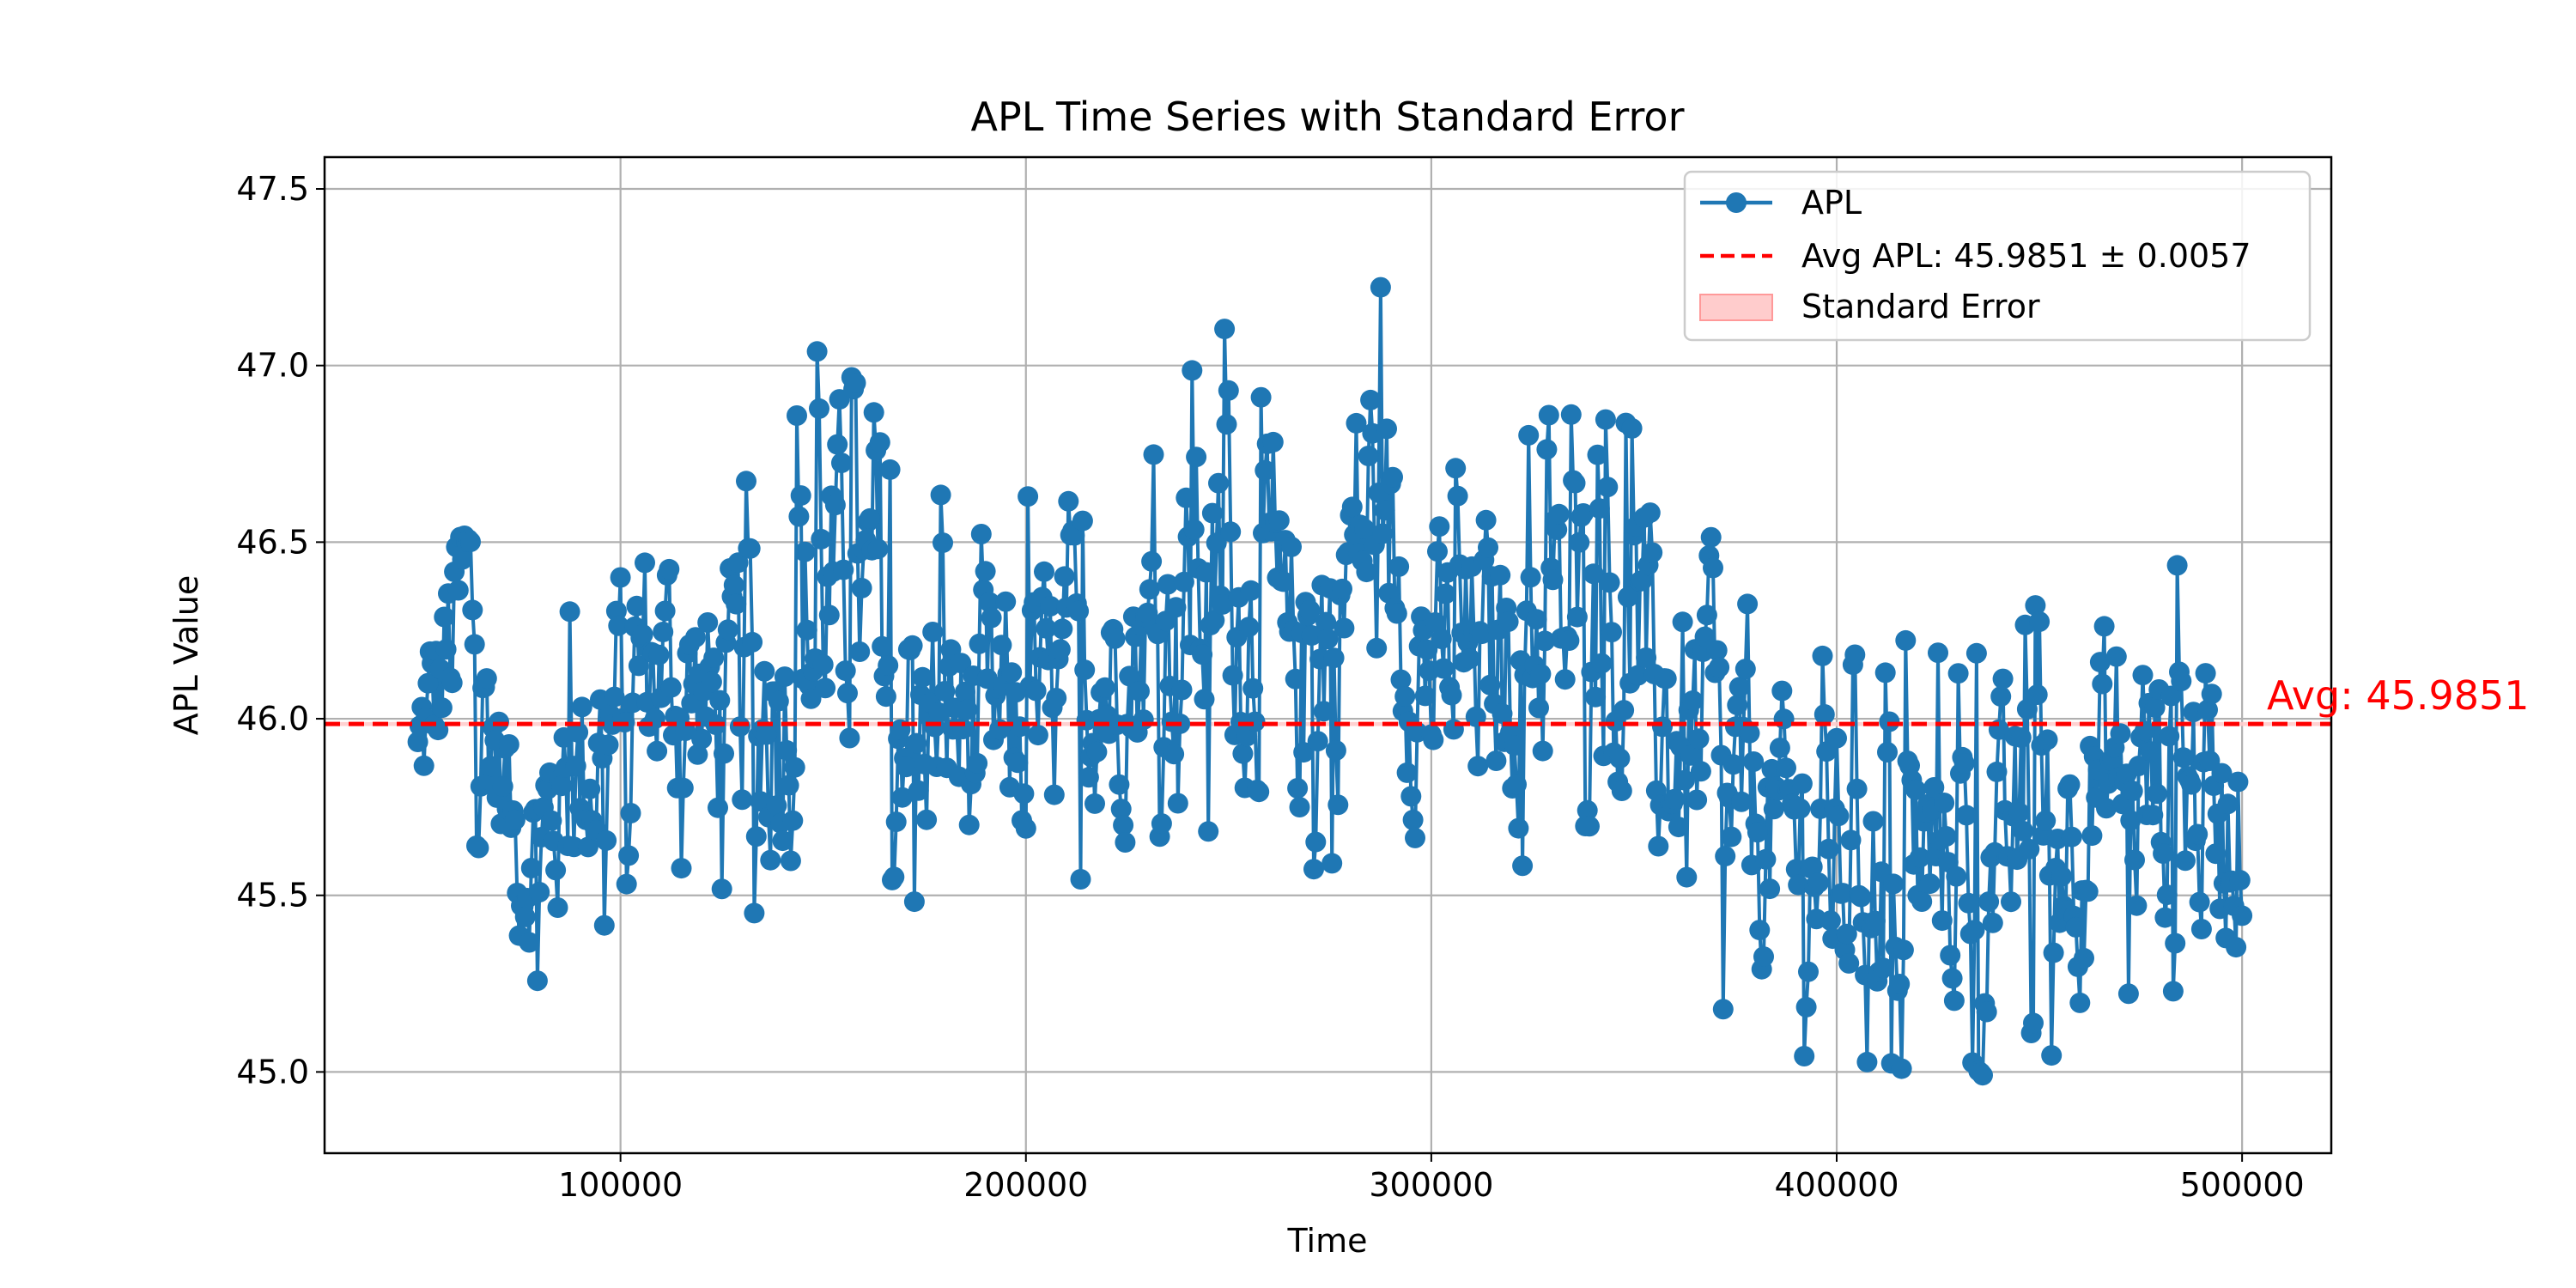 Image resolution: width=2576 pixels, height=1288 pixels. What do you see at coordinates (1836, 1185) in the screenshot?
I see `x-tick-label: 400000` at bounding box center [1836, 1185].